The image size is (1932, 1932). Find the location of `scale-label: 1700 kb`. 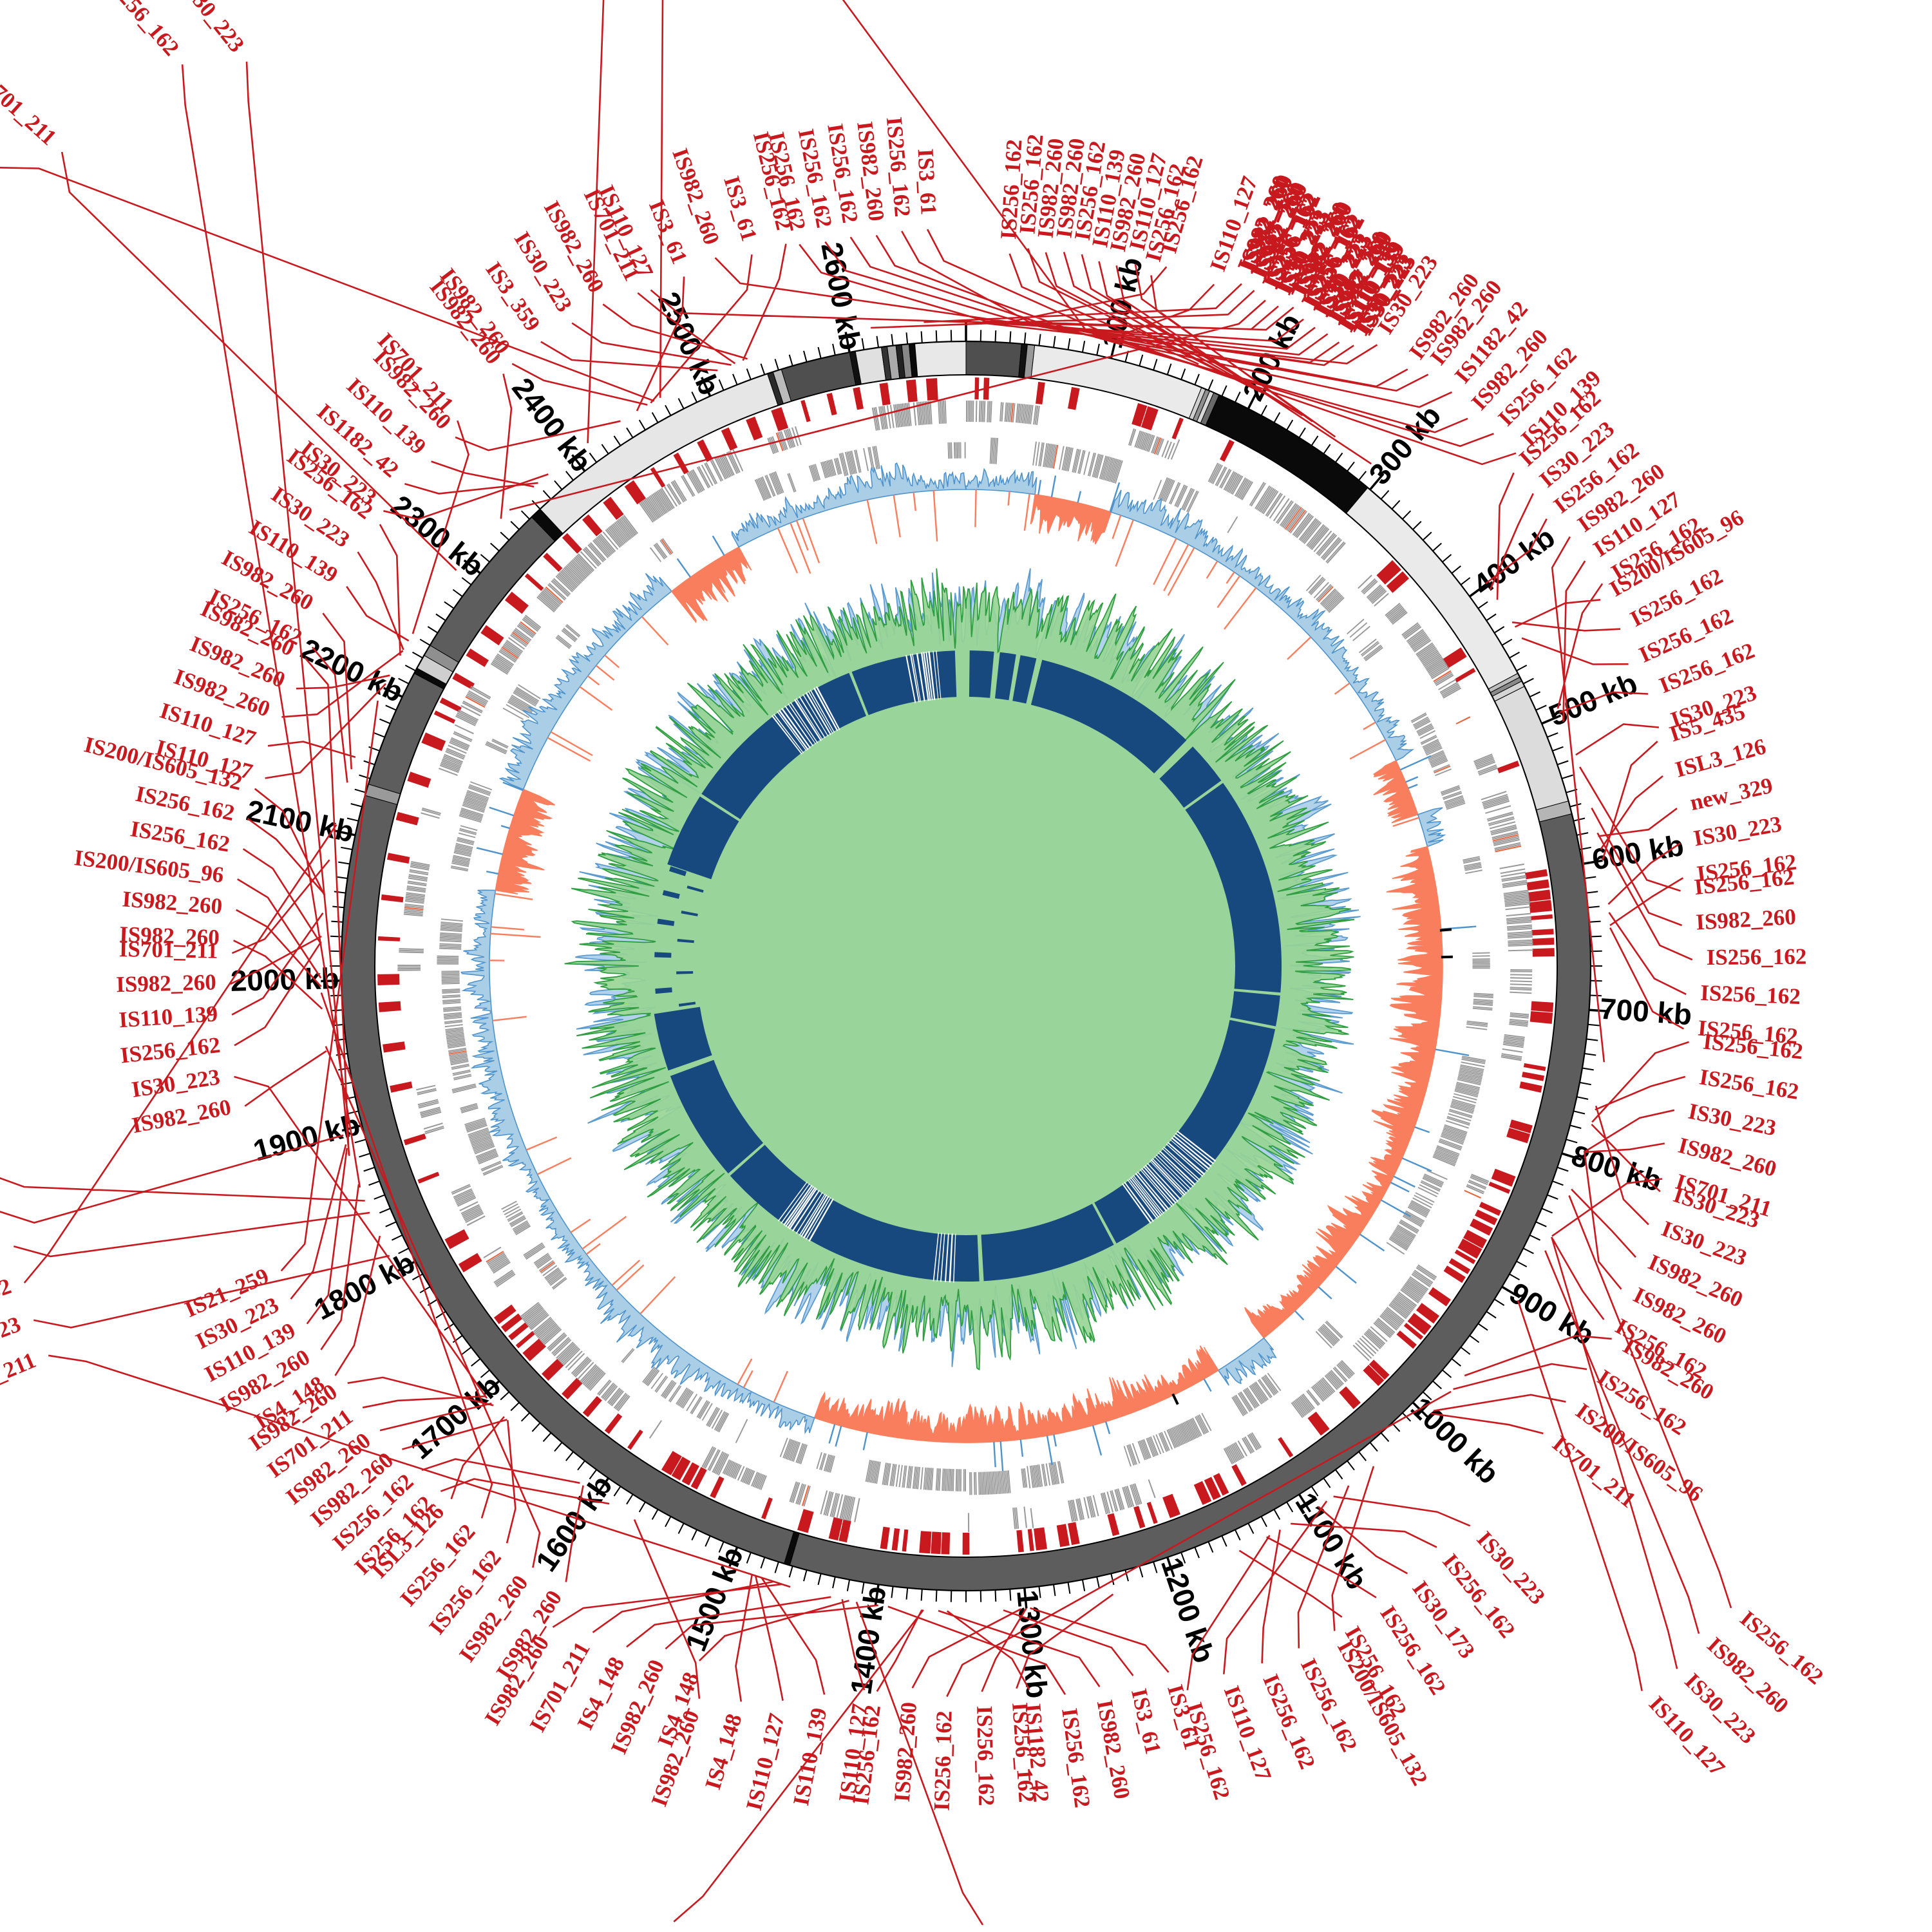

scale-label: 1700 kb is located at coordinates (455, 1417).